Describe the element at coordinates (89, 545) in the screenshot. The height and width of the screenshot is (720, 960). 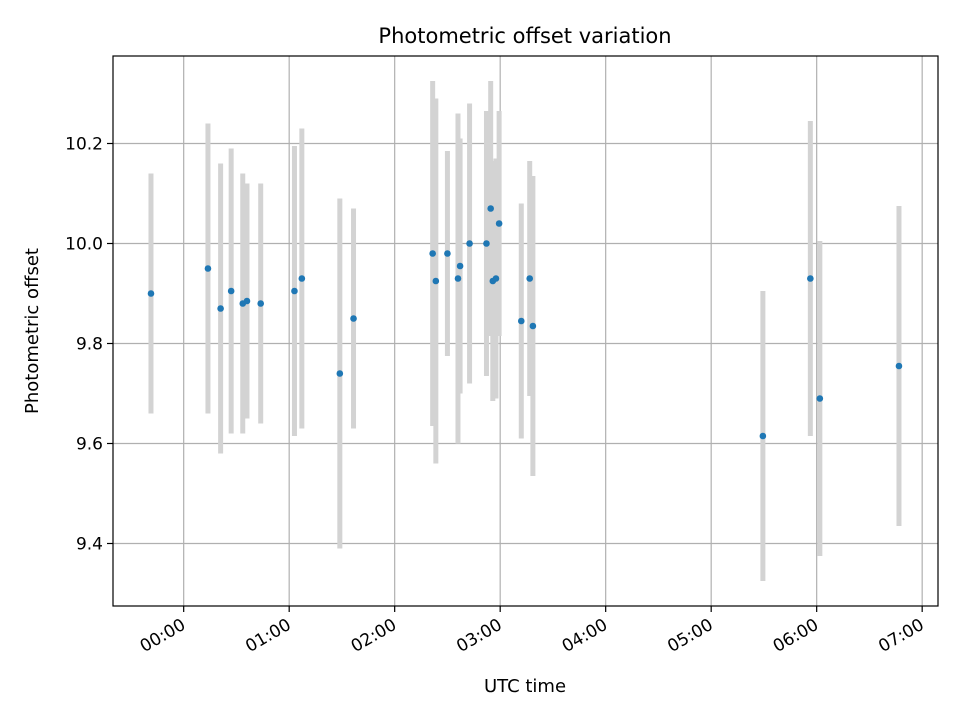
I see `y-tick-label: 9.4` at that location.